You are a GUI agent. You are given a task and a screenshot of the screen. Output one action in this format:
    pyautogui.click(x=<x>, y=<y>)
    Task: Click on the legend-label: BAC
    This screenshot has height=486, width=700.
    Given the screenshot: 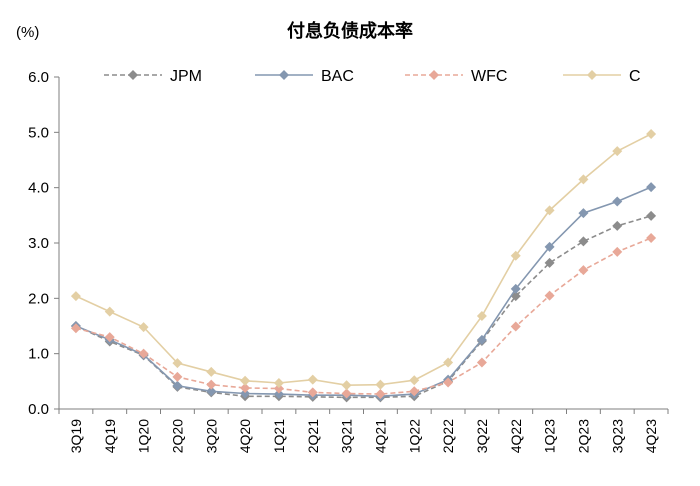 What is the action you would take?
    pyautogui.click(x=337, y=76)
    